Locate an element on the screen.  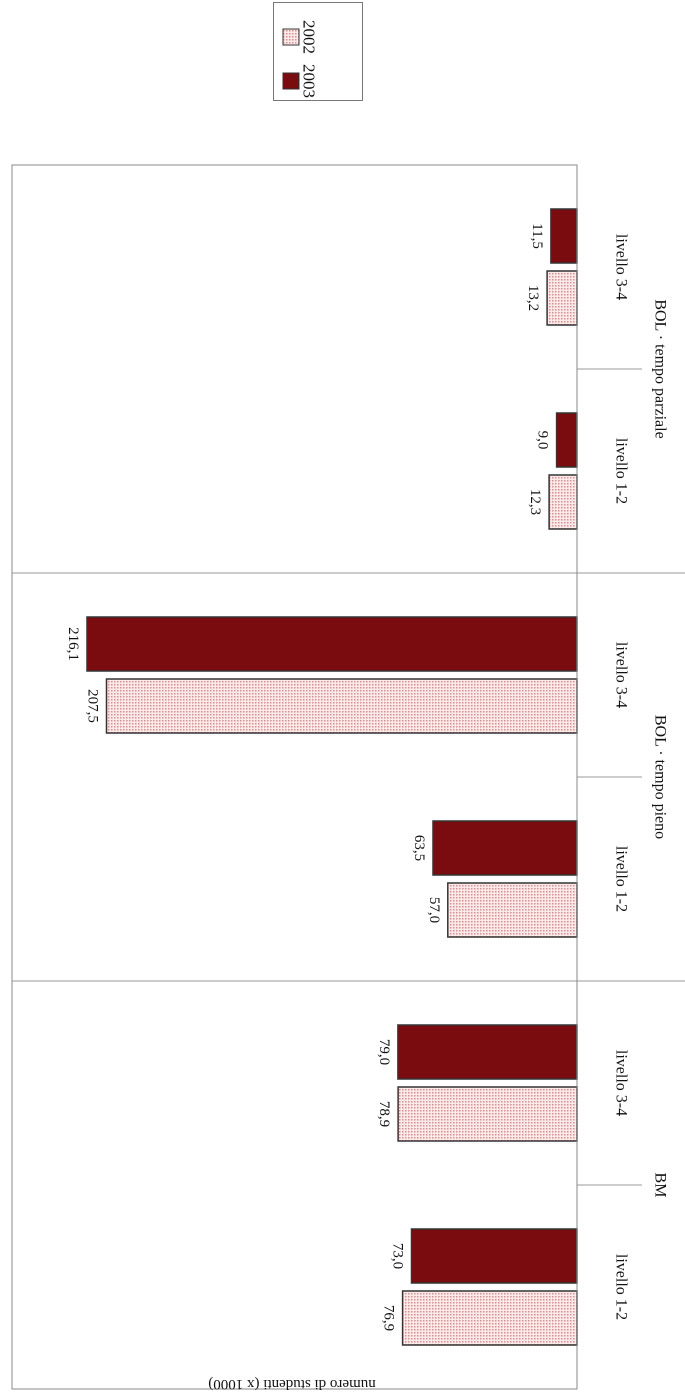
data-label-2003-1: 73,0 is located at coordinates (398, 1256).